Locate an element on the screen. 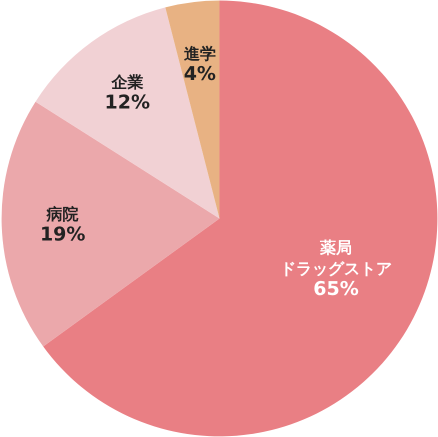 The height and width of the screenshot is (437, 438). data-label: 65% is located at coordinates (336, 289).